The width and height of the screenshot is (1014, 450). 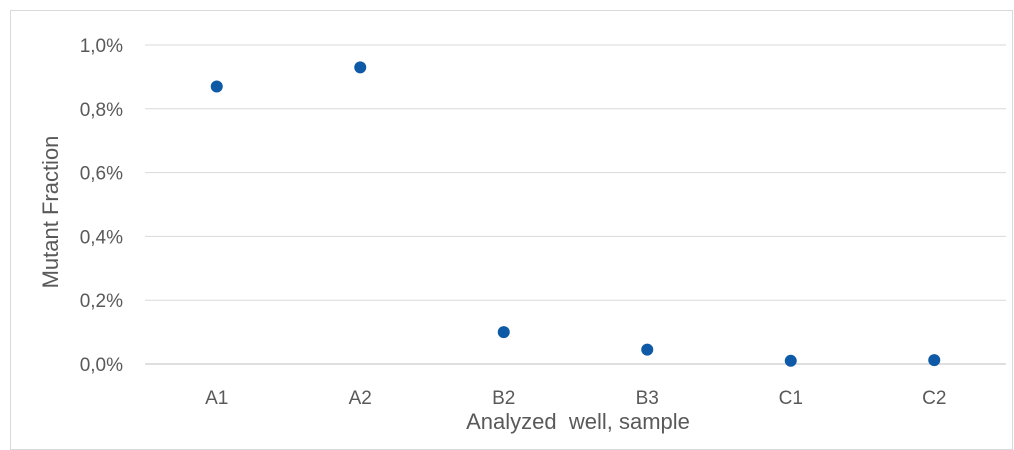 What do you see at coordinates (216, 86) in the screenshot?
I see `data-point-a1` at bounding box center [216, 86].